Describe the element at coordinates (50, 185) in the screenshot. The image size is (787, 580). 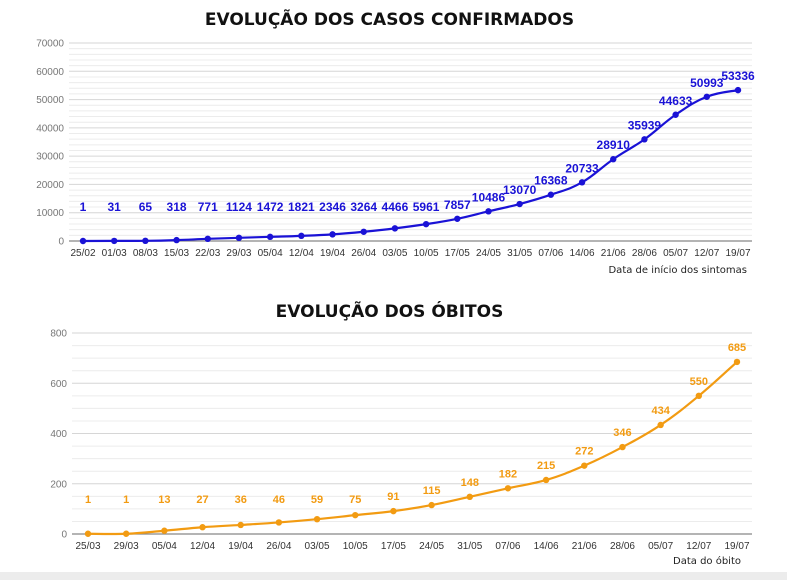
I see `y-tick-label: 20000` at that location.